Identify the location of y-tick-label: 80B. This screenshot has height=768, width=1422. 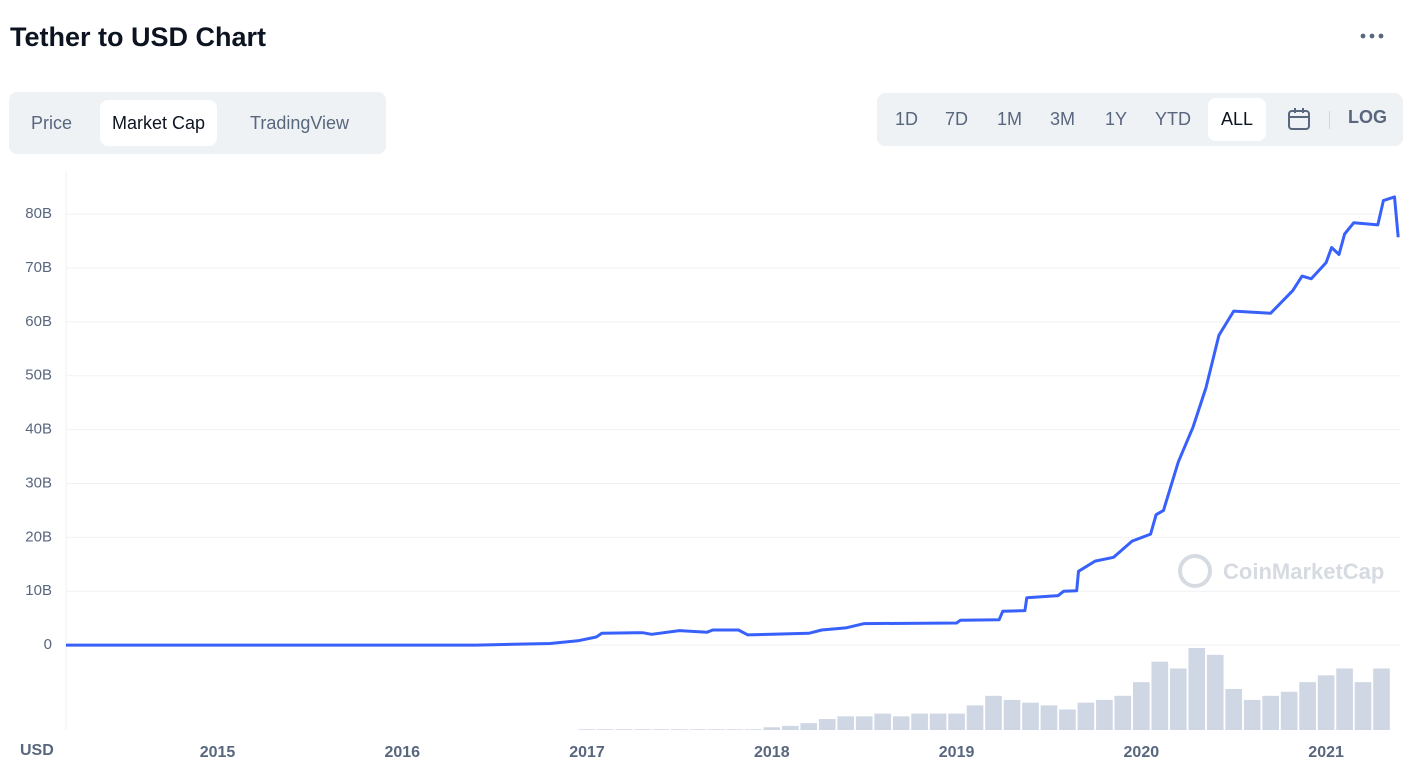
(38, 213).